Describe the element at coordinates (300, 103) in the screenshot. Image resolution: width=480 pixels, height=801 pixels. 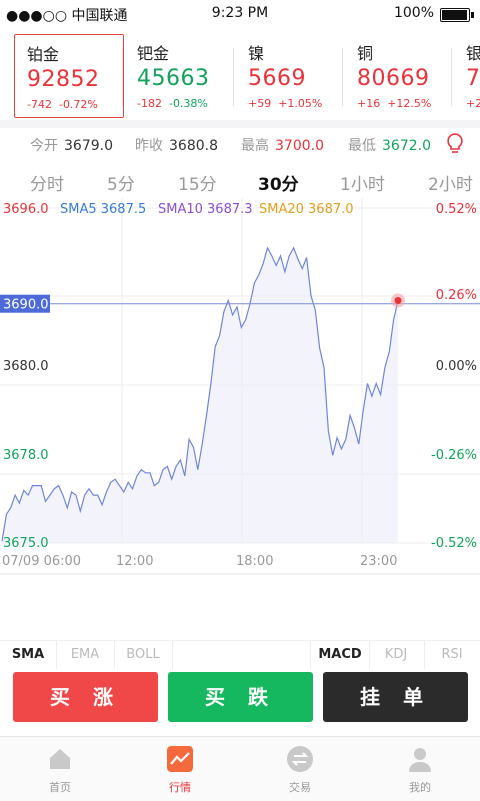
I see `ticker-pct: +1.05%` at that location.